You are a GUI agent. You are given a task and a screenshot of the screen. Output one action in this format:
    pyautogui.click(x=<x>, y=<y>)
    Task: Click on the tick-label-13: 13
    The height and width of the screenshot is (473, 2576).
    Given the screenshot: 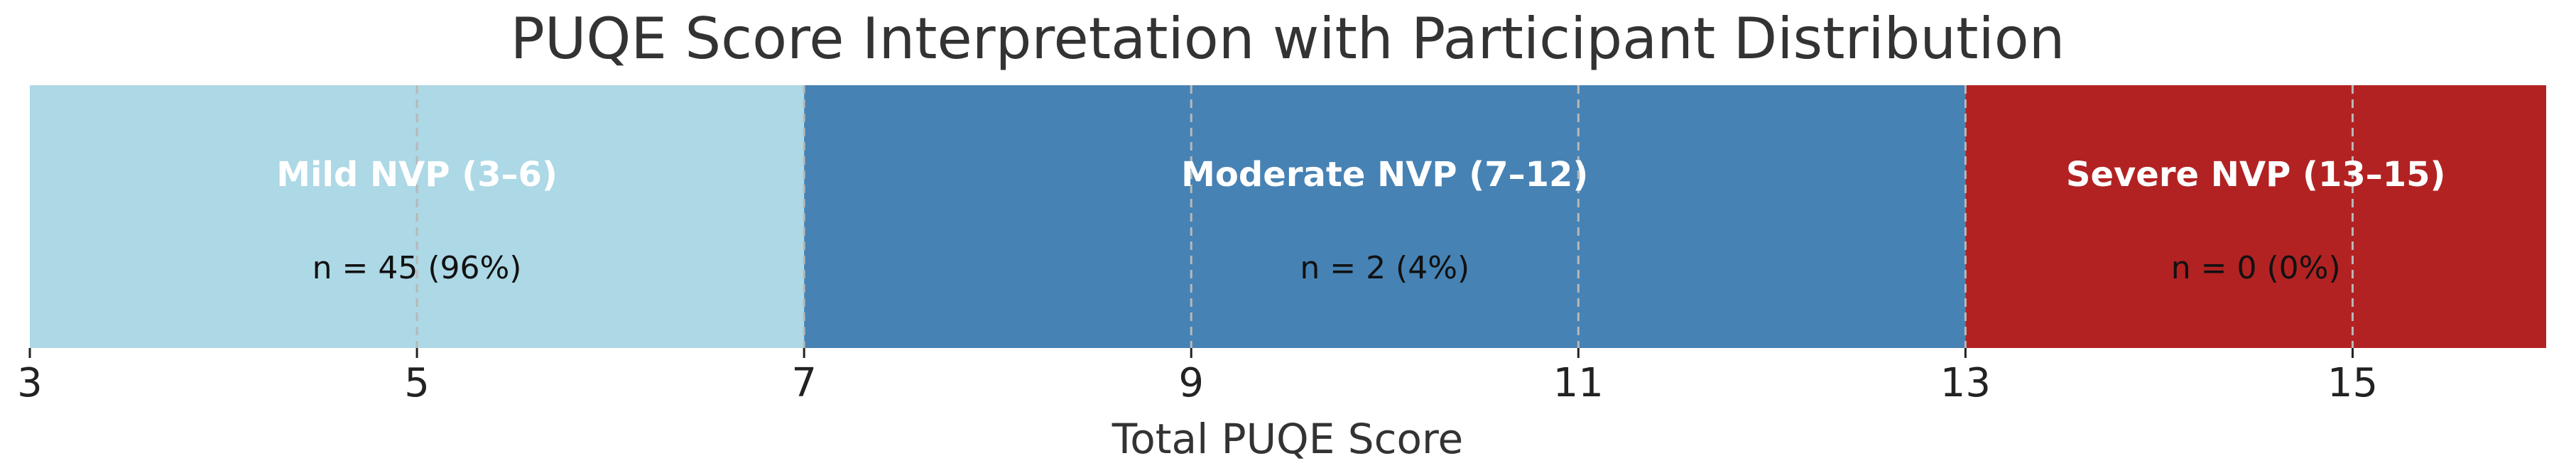 What is the action you would take?
    pyautogui.click(x=1966, y=383)
    